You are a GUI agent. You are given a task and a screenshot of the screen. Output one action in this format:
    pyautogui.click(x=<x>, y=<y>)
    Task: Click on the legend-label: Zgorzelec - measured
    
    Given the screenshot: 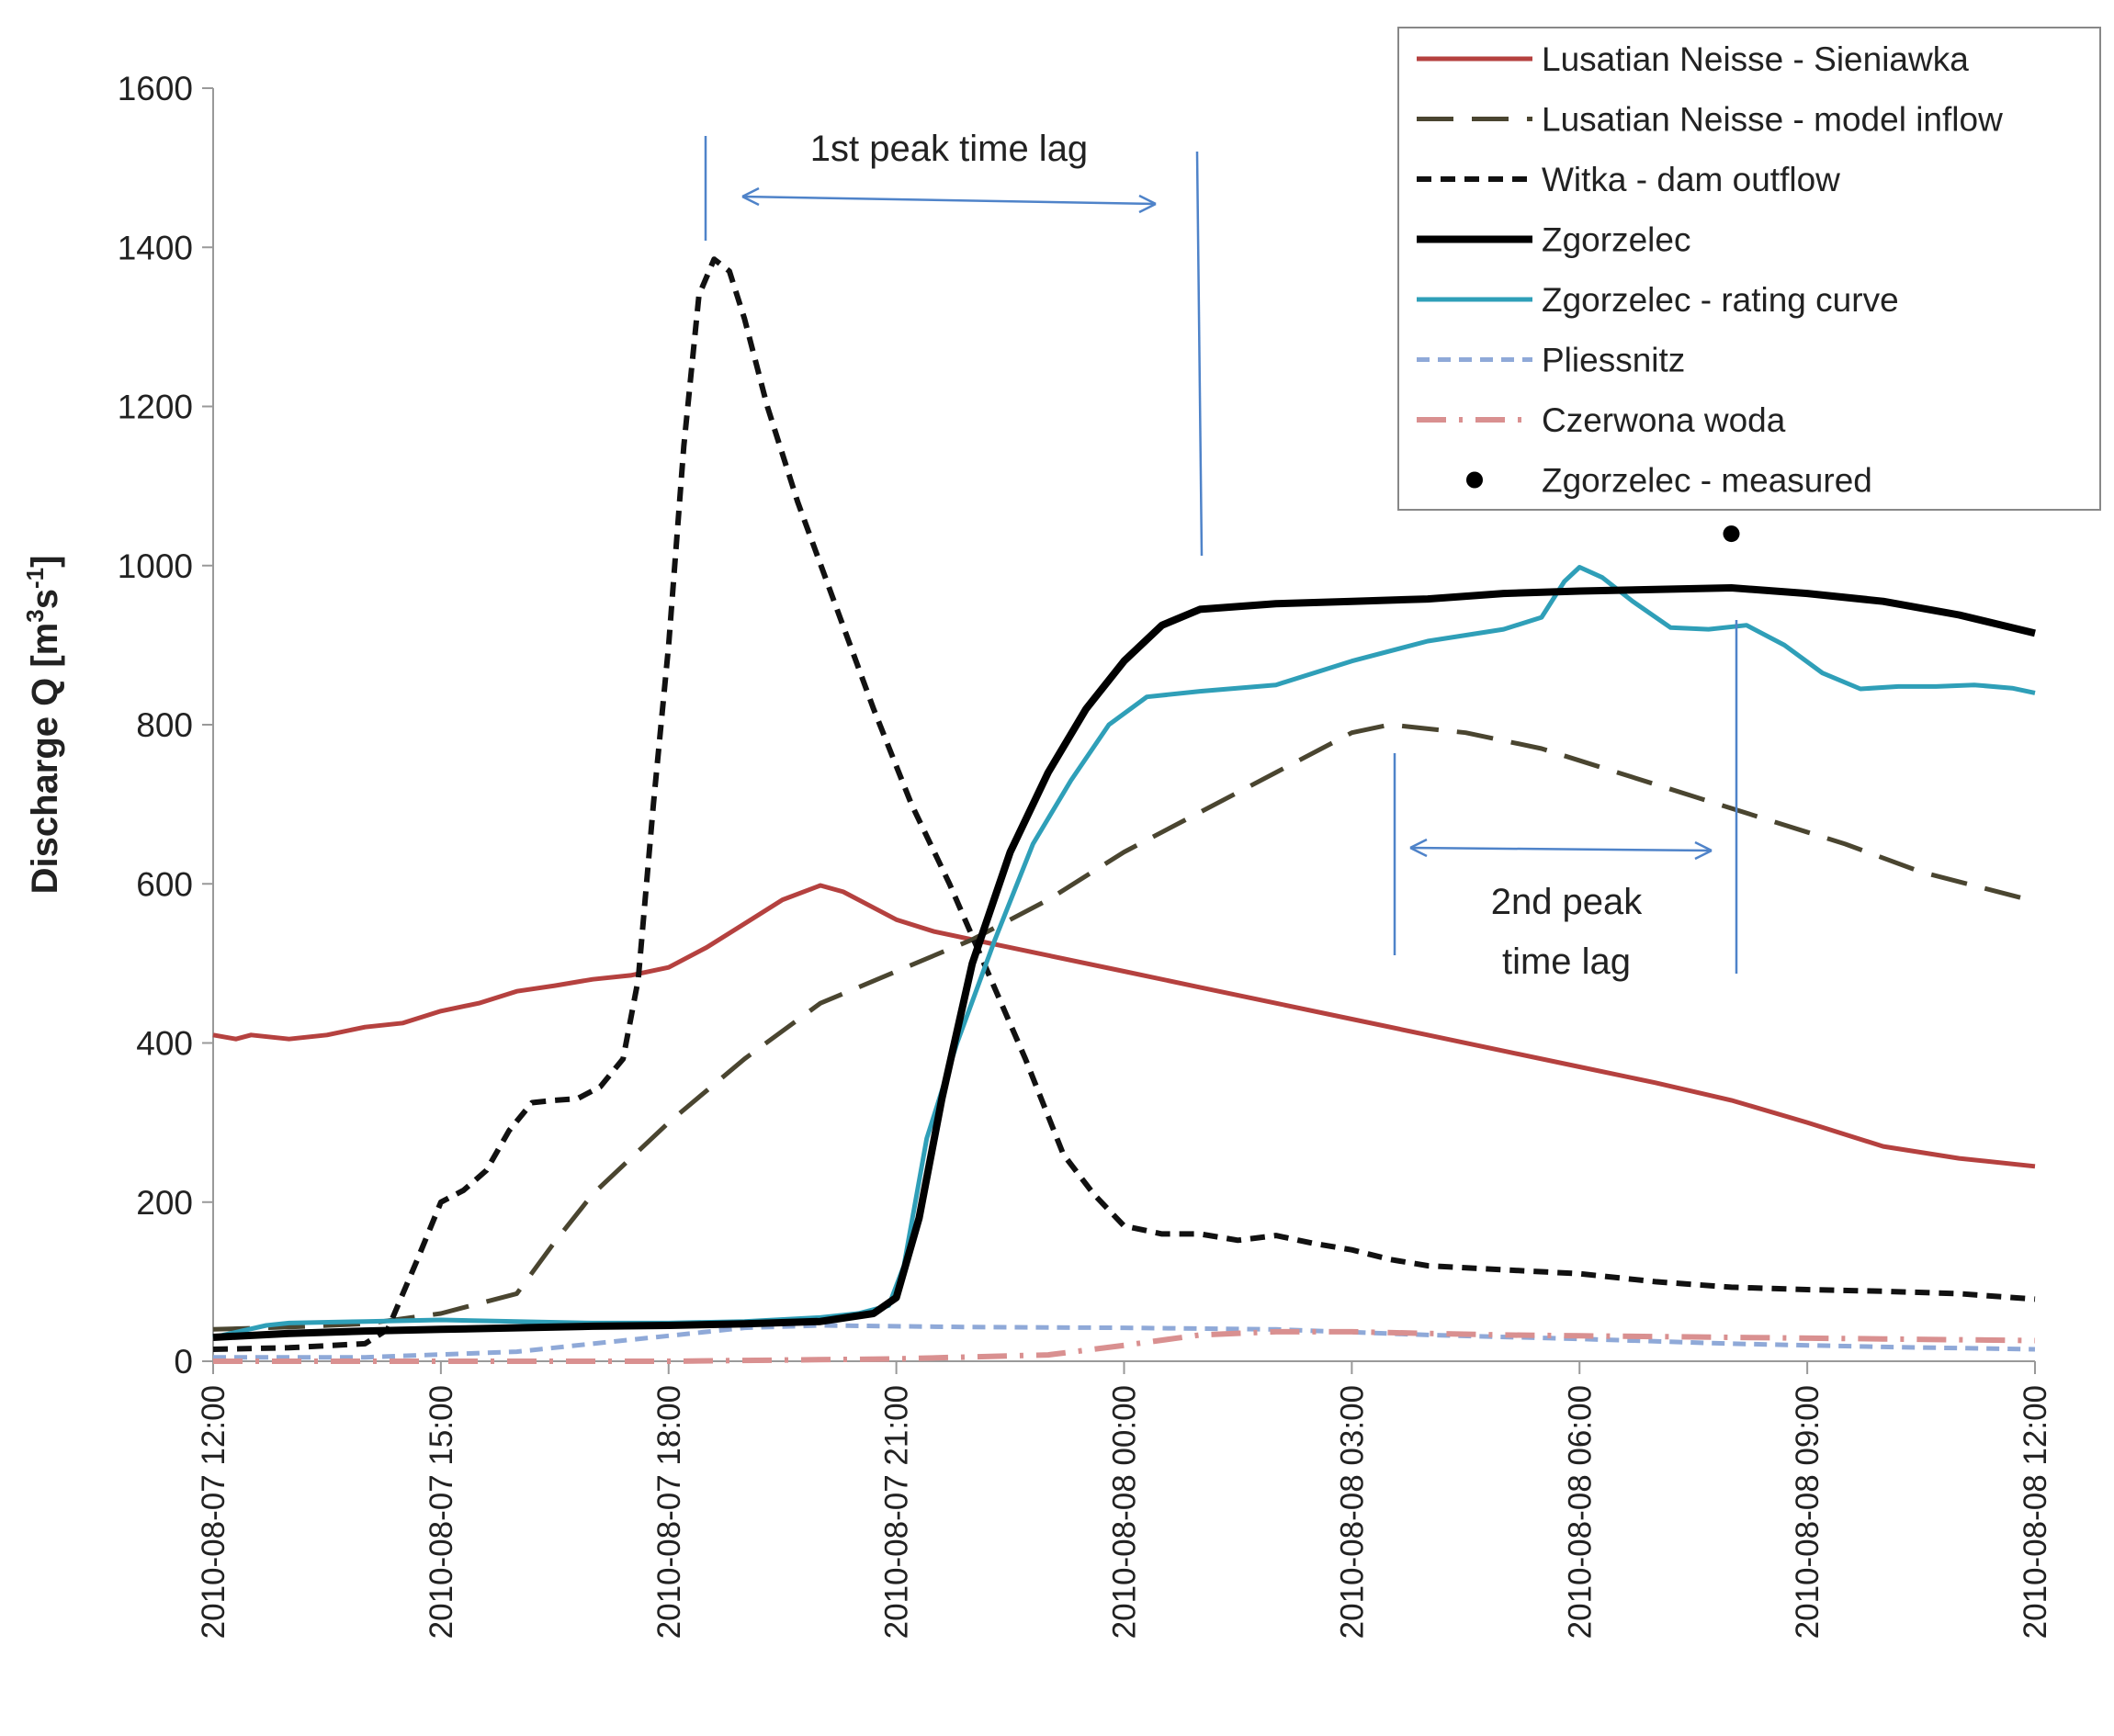 What is the action you would take?
    pyautogui.click(x=1707, y=481)
    